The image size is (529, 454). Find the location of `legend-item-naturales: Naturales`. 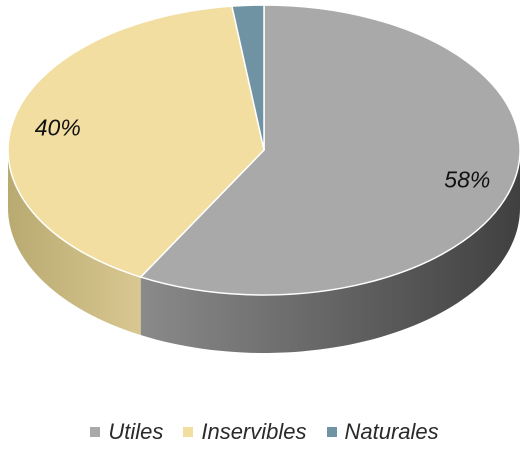

legend-item-naturales: Naturales is located at coordinates (382, 432).